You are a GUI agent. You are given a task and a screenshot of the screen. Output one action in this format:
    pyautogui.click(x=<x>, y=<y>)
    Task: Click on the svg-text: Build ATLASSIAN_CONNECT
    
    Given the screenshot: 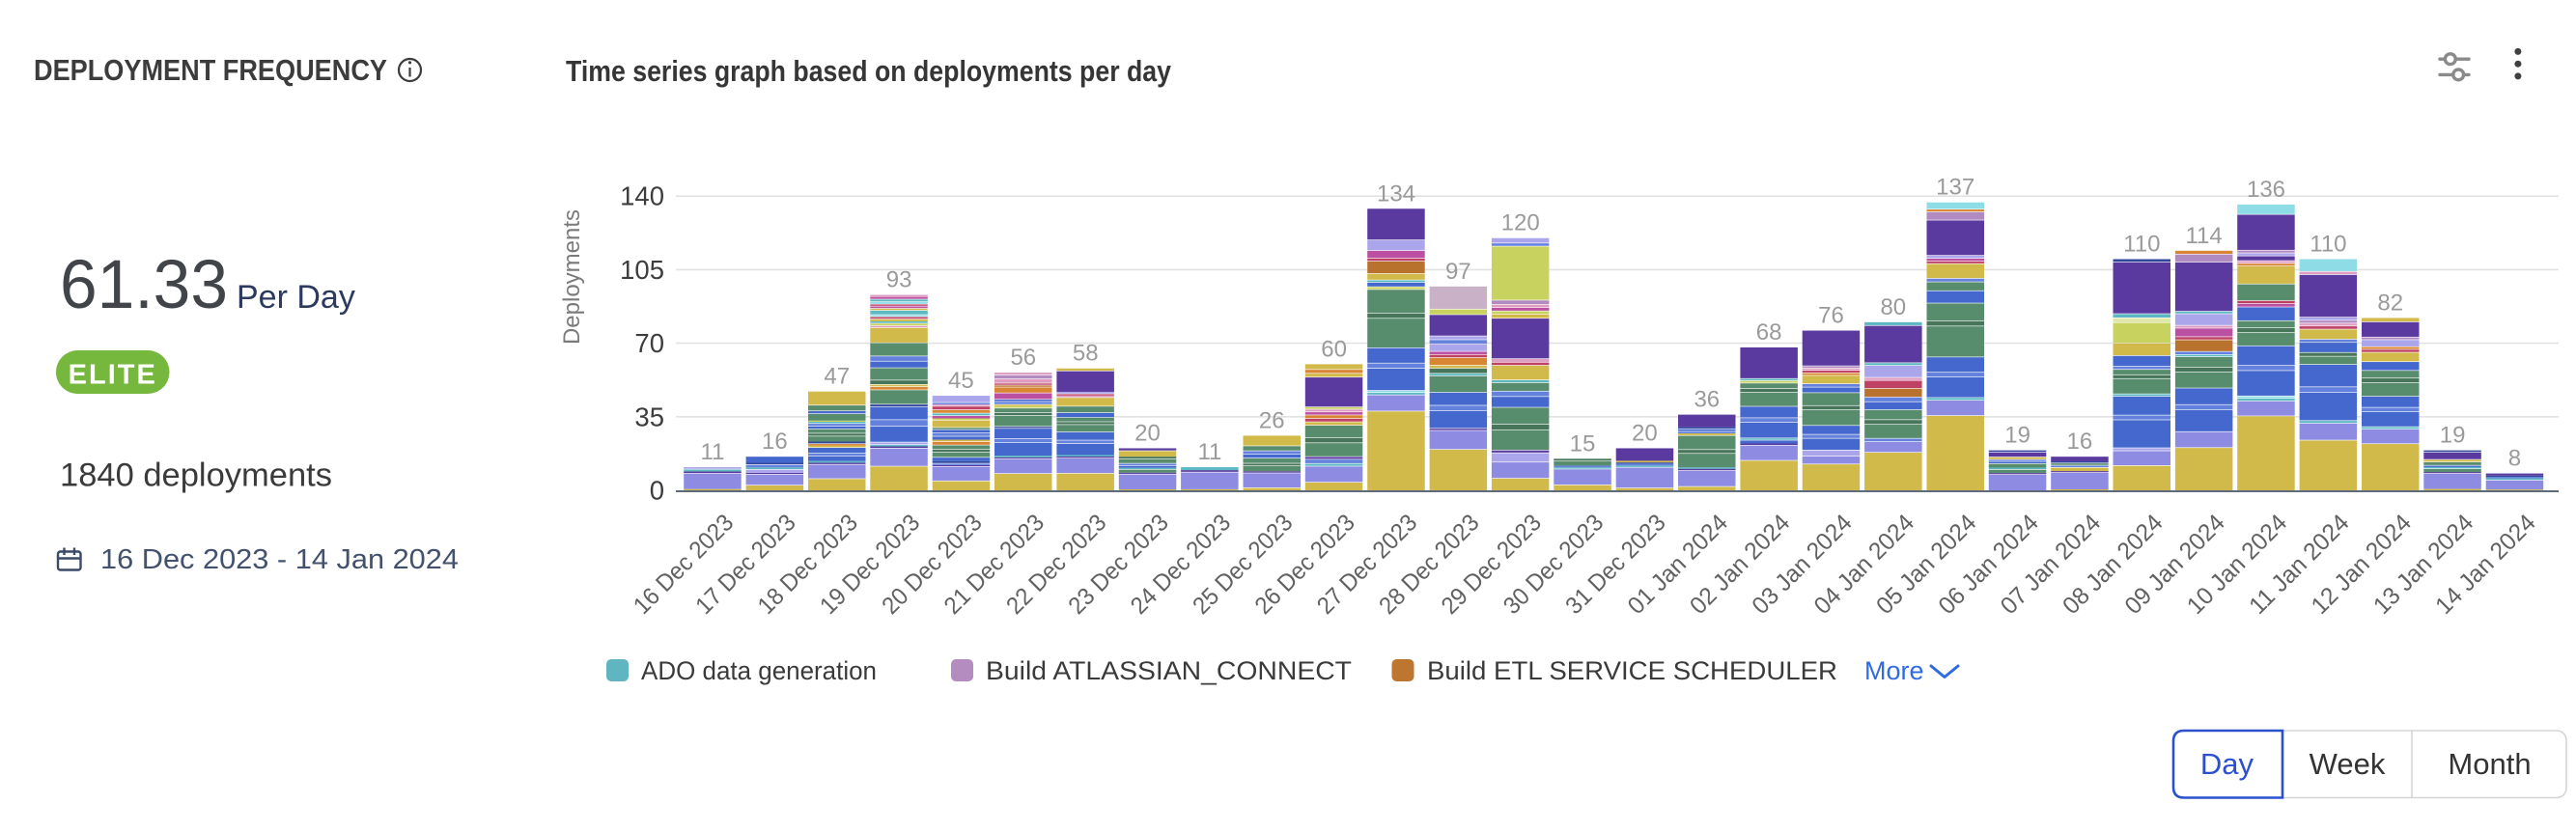 What is the action you would take?
    pyautogui.click(x=1169, y=670)
    